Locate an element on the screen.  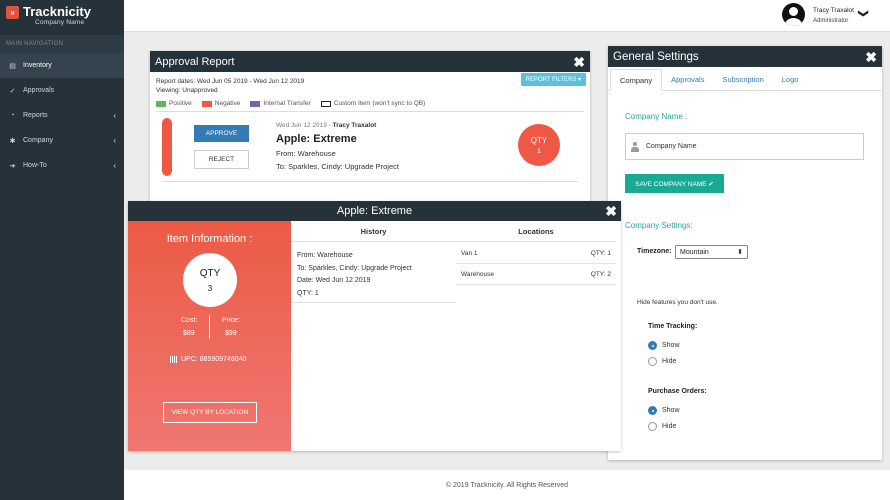
sidebar-item-label: Company is located at coordinates (38, 140).